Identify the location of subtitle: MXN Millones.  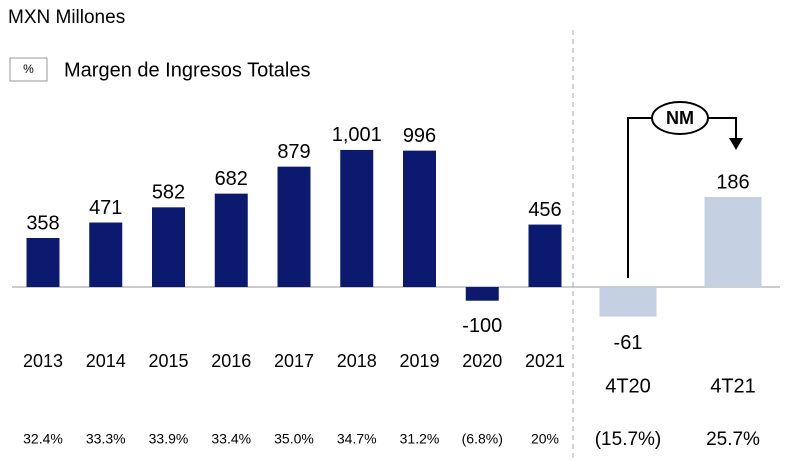
(66, 17).